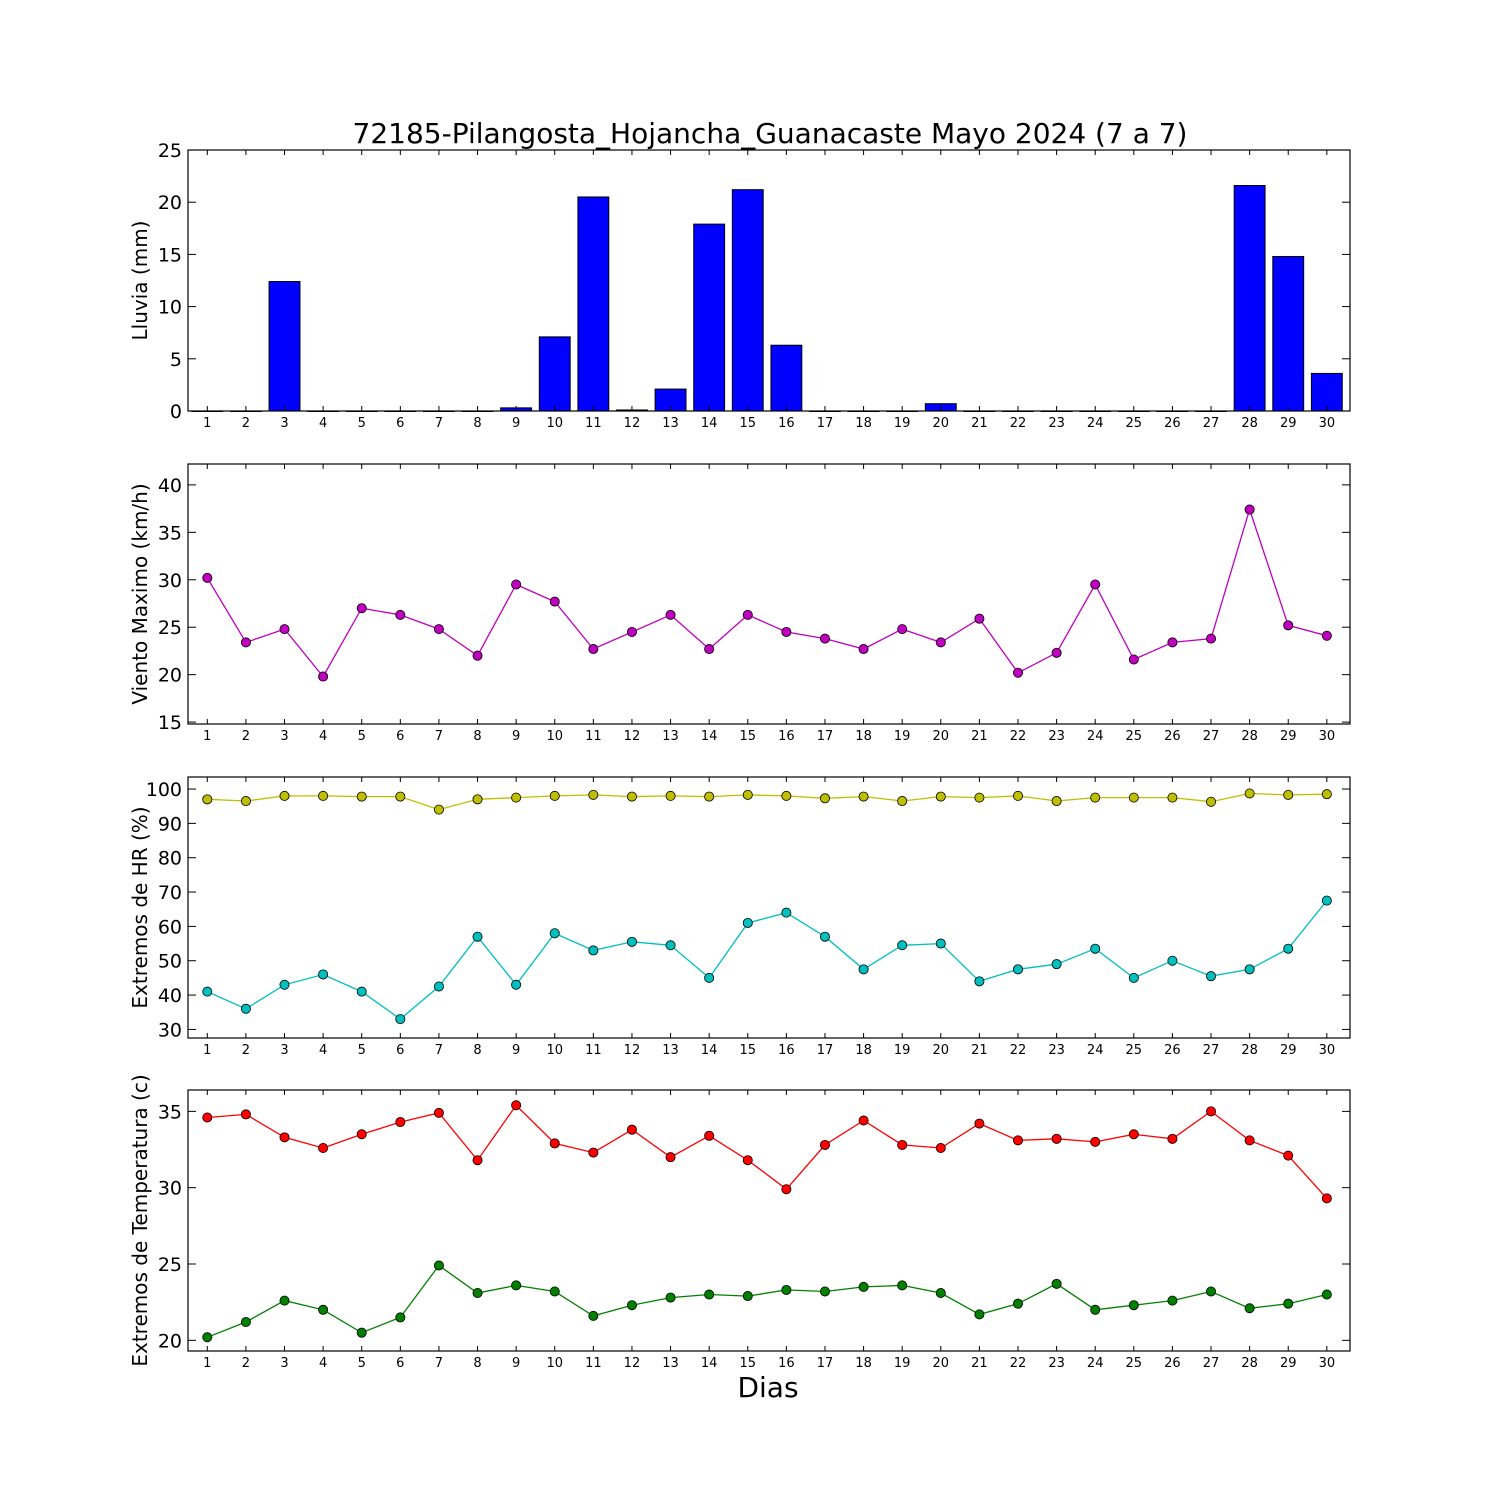 The width and height of the screenshot is (1500, 1500). What do you see at coordinates (477, 1363) in the screenshot?
I see `x-tick-label: 8` at bounding box center [477, 1363].